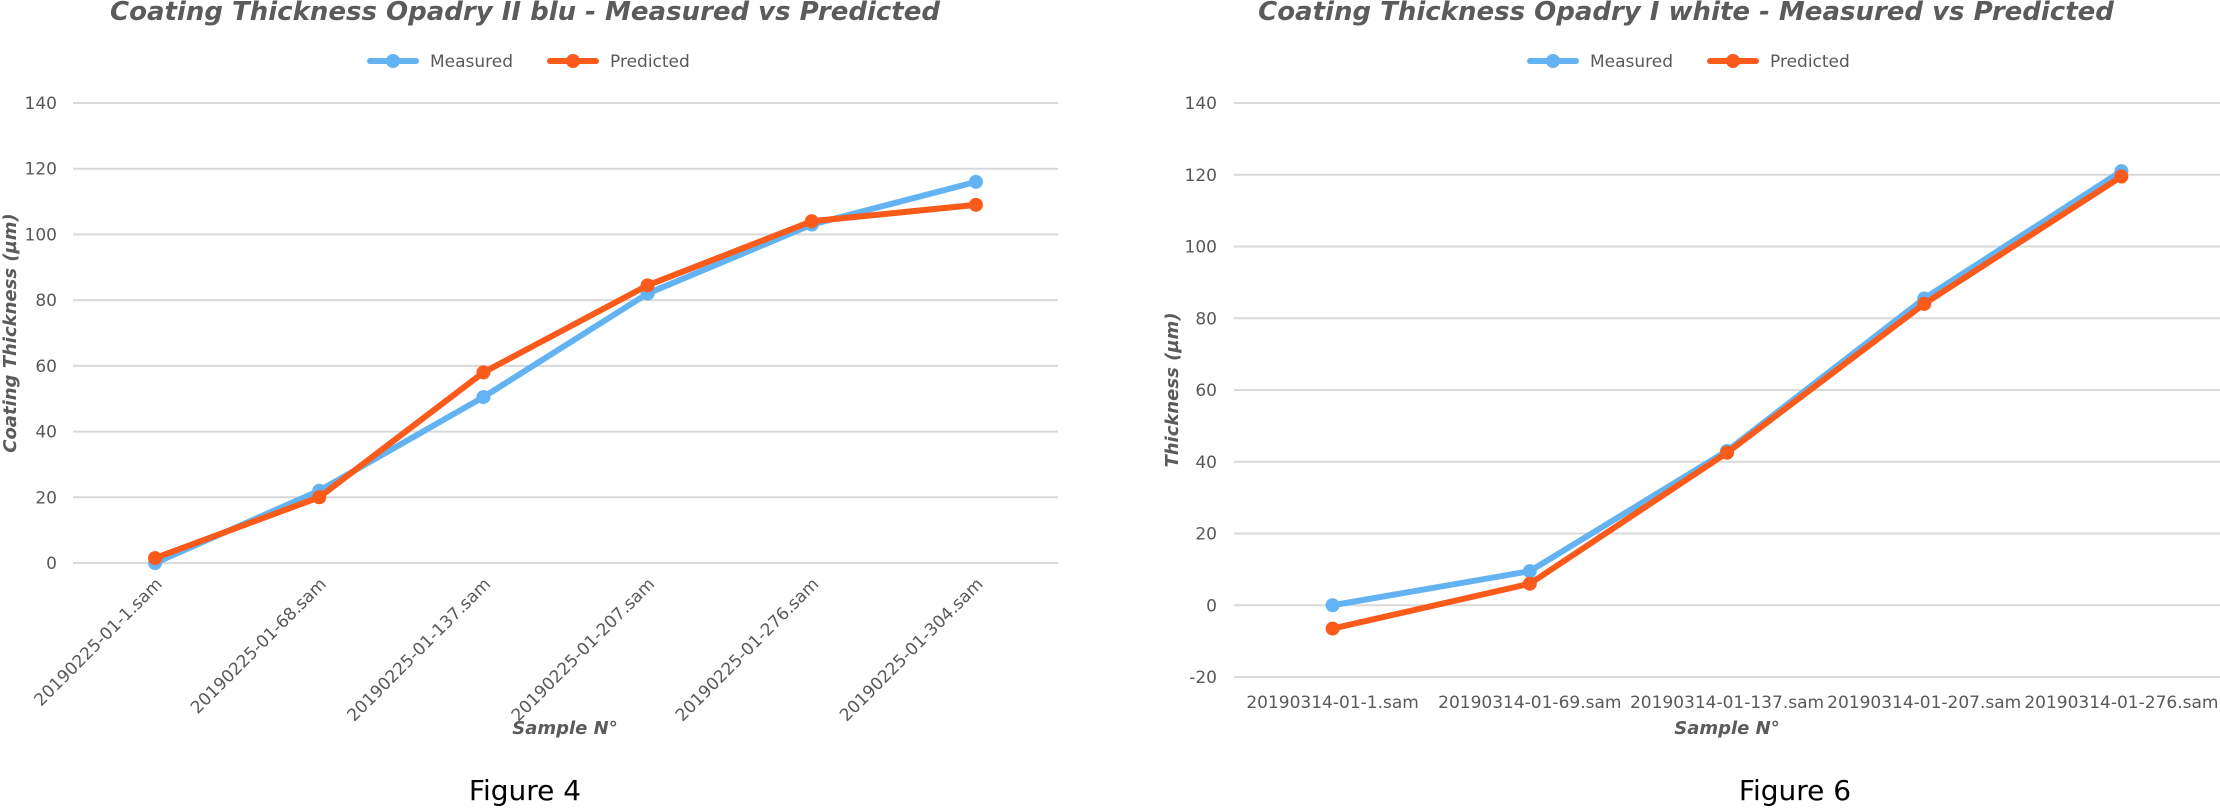  Describe the element at coordinates (1332, 703) in the screenshot. I see `x-tick-label: 20190314-01-1.sam` at that location.